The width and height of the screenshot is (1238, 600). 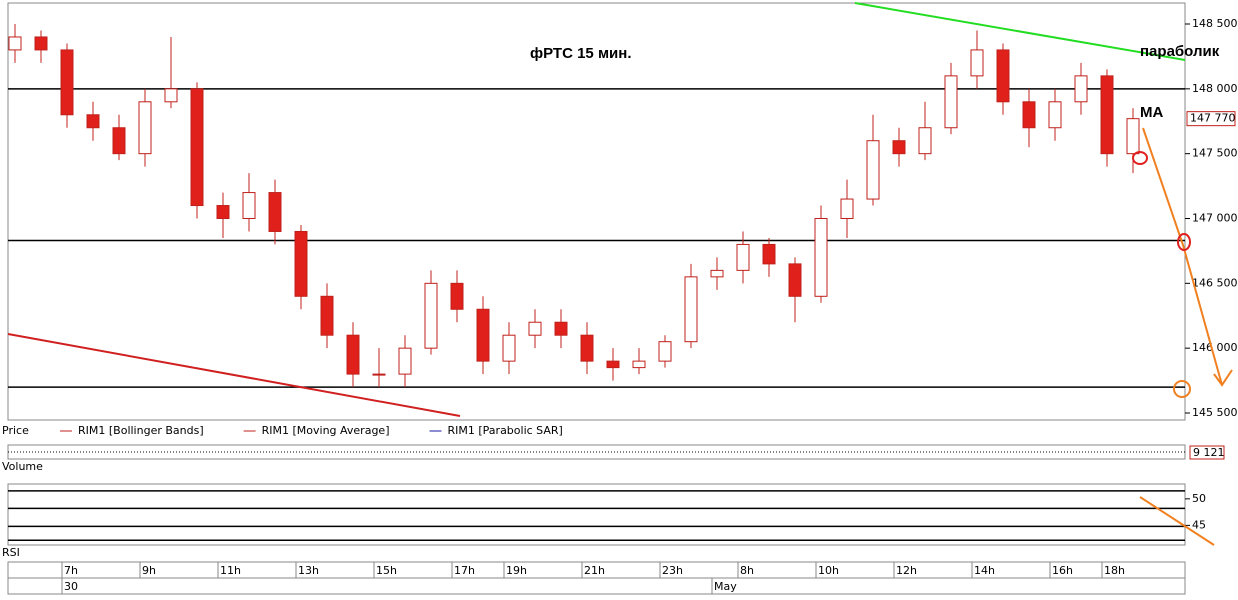 I want to click on legend-label: RIM1 [Moving Average], so click(x=326, y=430).